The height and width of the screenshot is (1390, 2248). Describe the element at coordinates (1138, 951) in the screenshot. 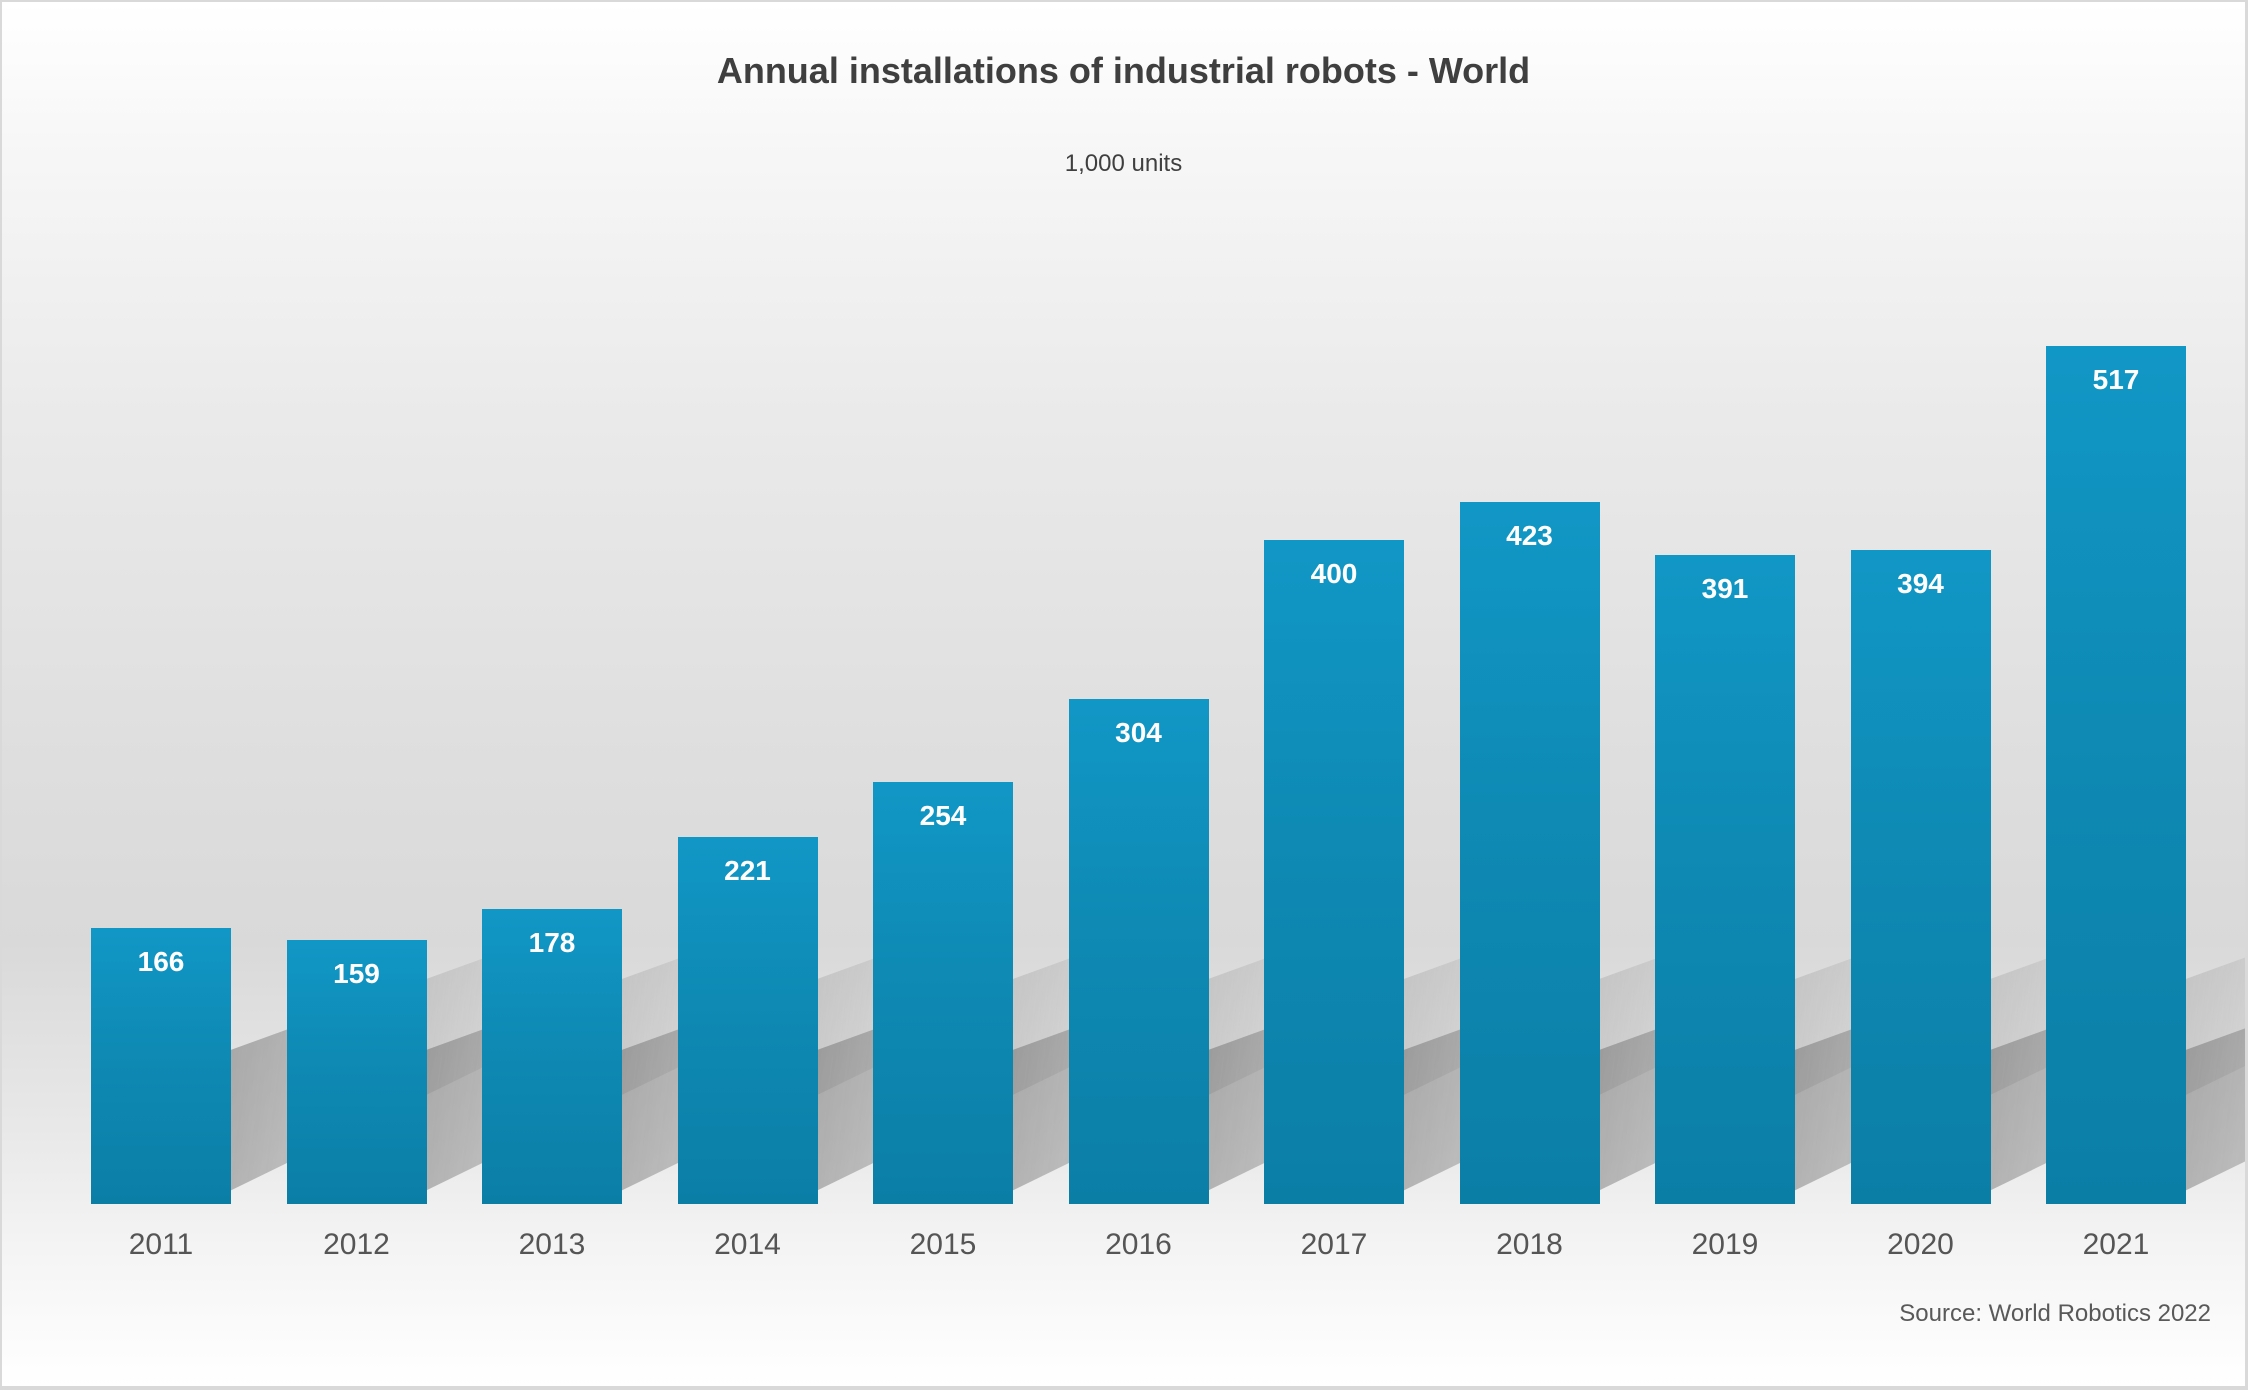

I see `bar-2016: 304` at that location.